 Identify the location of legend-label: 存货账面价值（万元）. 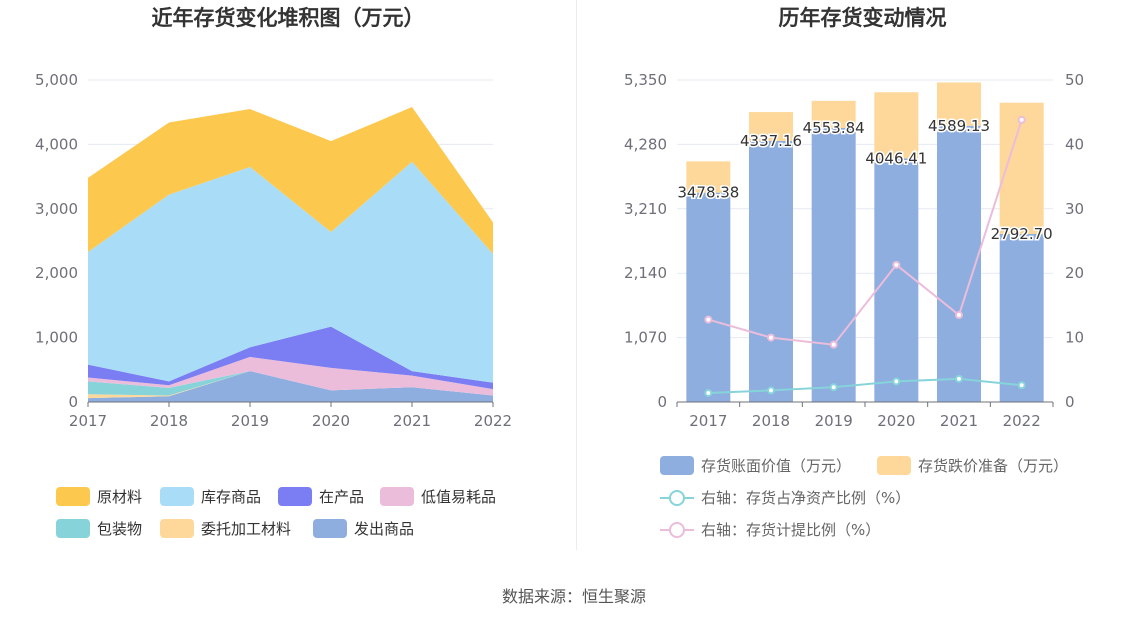
(776, 466).